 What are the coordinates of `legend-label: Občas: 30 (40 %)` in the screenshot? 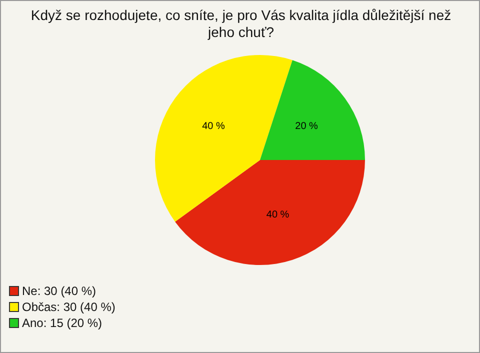 It's located at (69, 307).